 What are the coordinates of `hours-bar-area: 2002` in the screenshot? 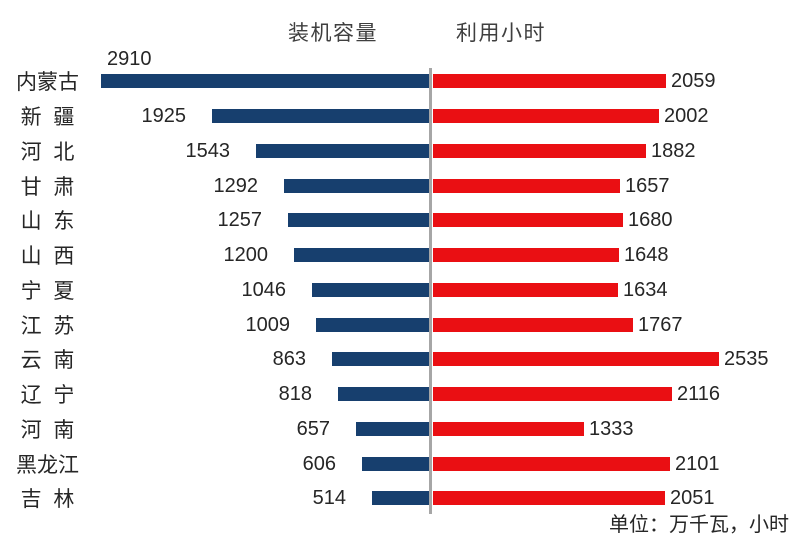 It's located at (613, 116).